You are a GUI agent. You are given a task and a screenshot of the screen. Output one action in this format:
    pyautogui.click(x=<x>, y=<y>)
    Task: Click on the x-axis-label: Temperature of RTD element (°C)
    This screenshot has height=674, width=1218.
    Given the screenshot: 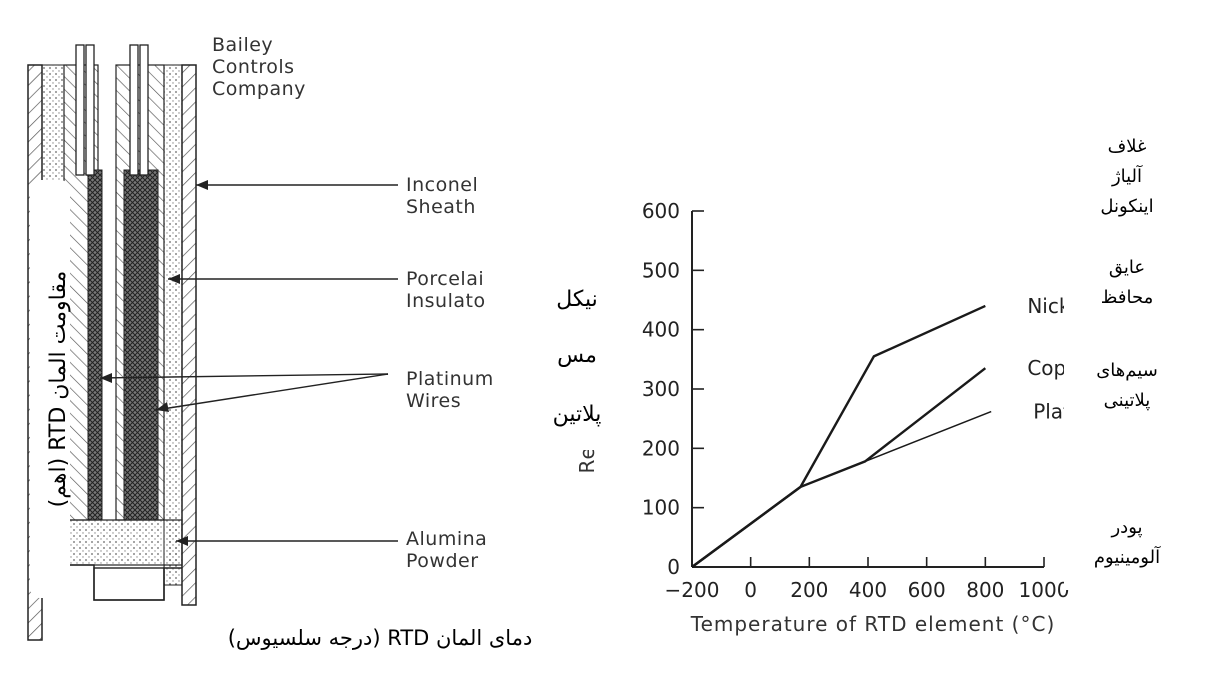 What is the action you would take?
    pyautogui.click(x=873, y=624)
    